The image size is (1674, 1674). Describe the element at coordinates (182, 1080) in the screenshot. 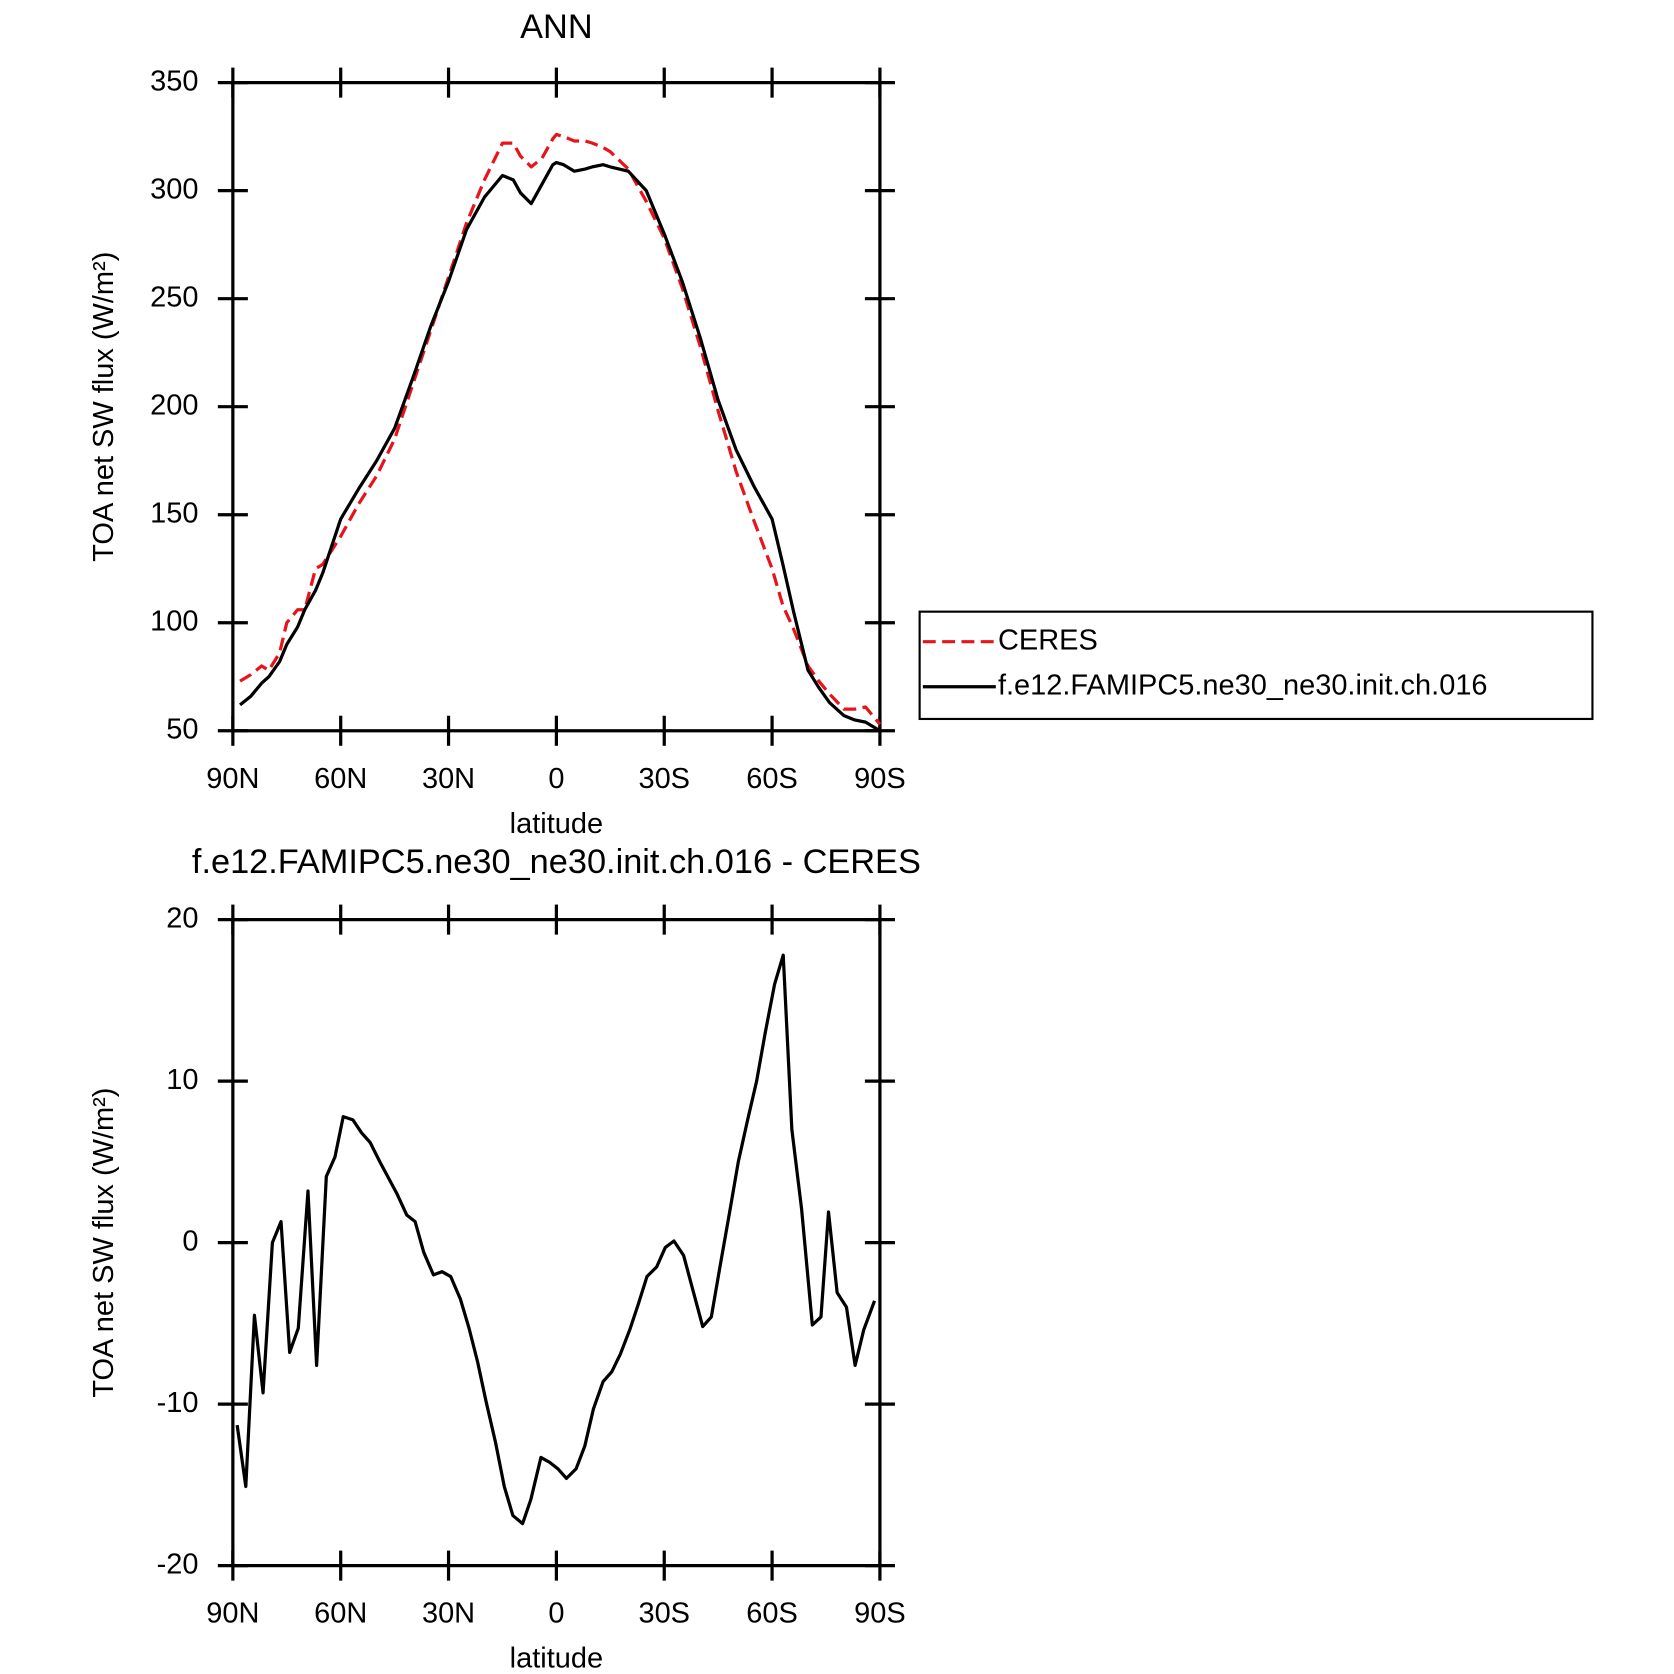

I see `y-tick-label: 10` at that location.